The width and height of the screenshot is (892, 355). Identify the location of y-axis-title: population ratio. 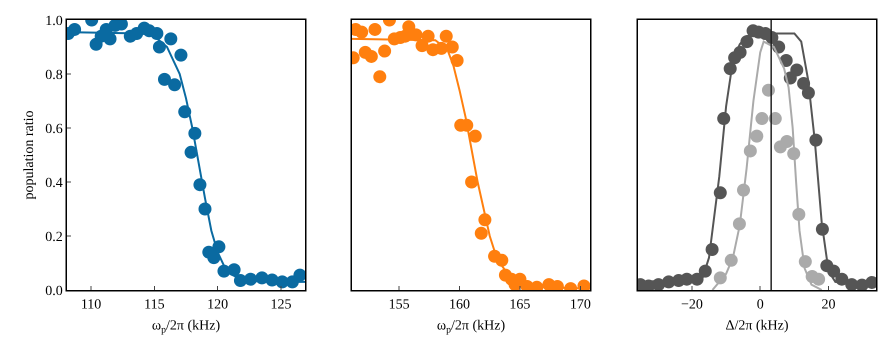
(30, 155).